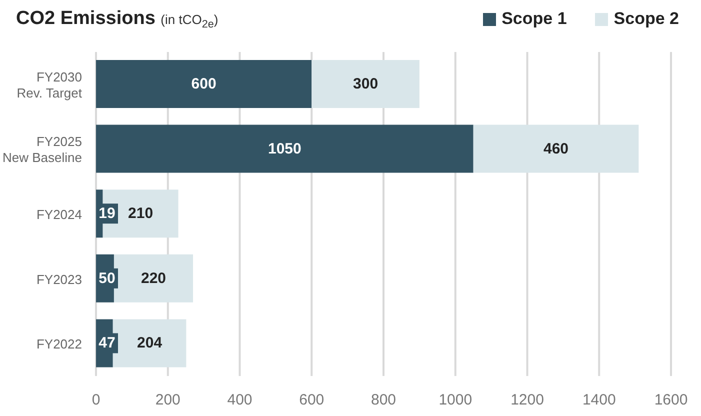  Describe the element at coordinates (59, 278) in the screenshot. I see `y-tick-label: FY2023` at that location.